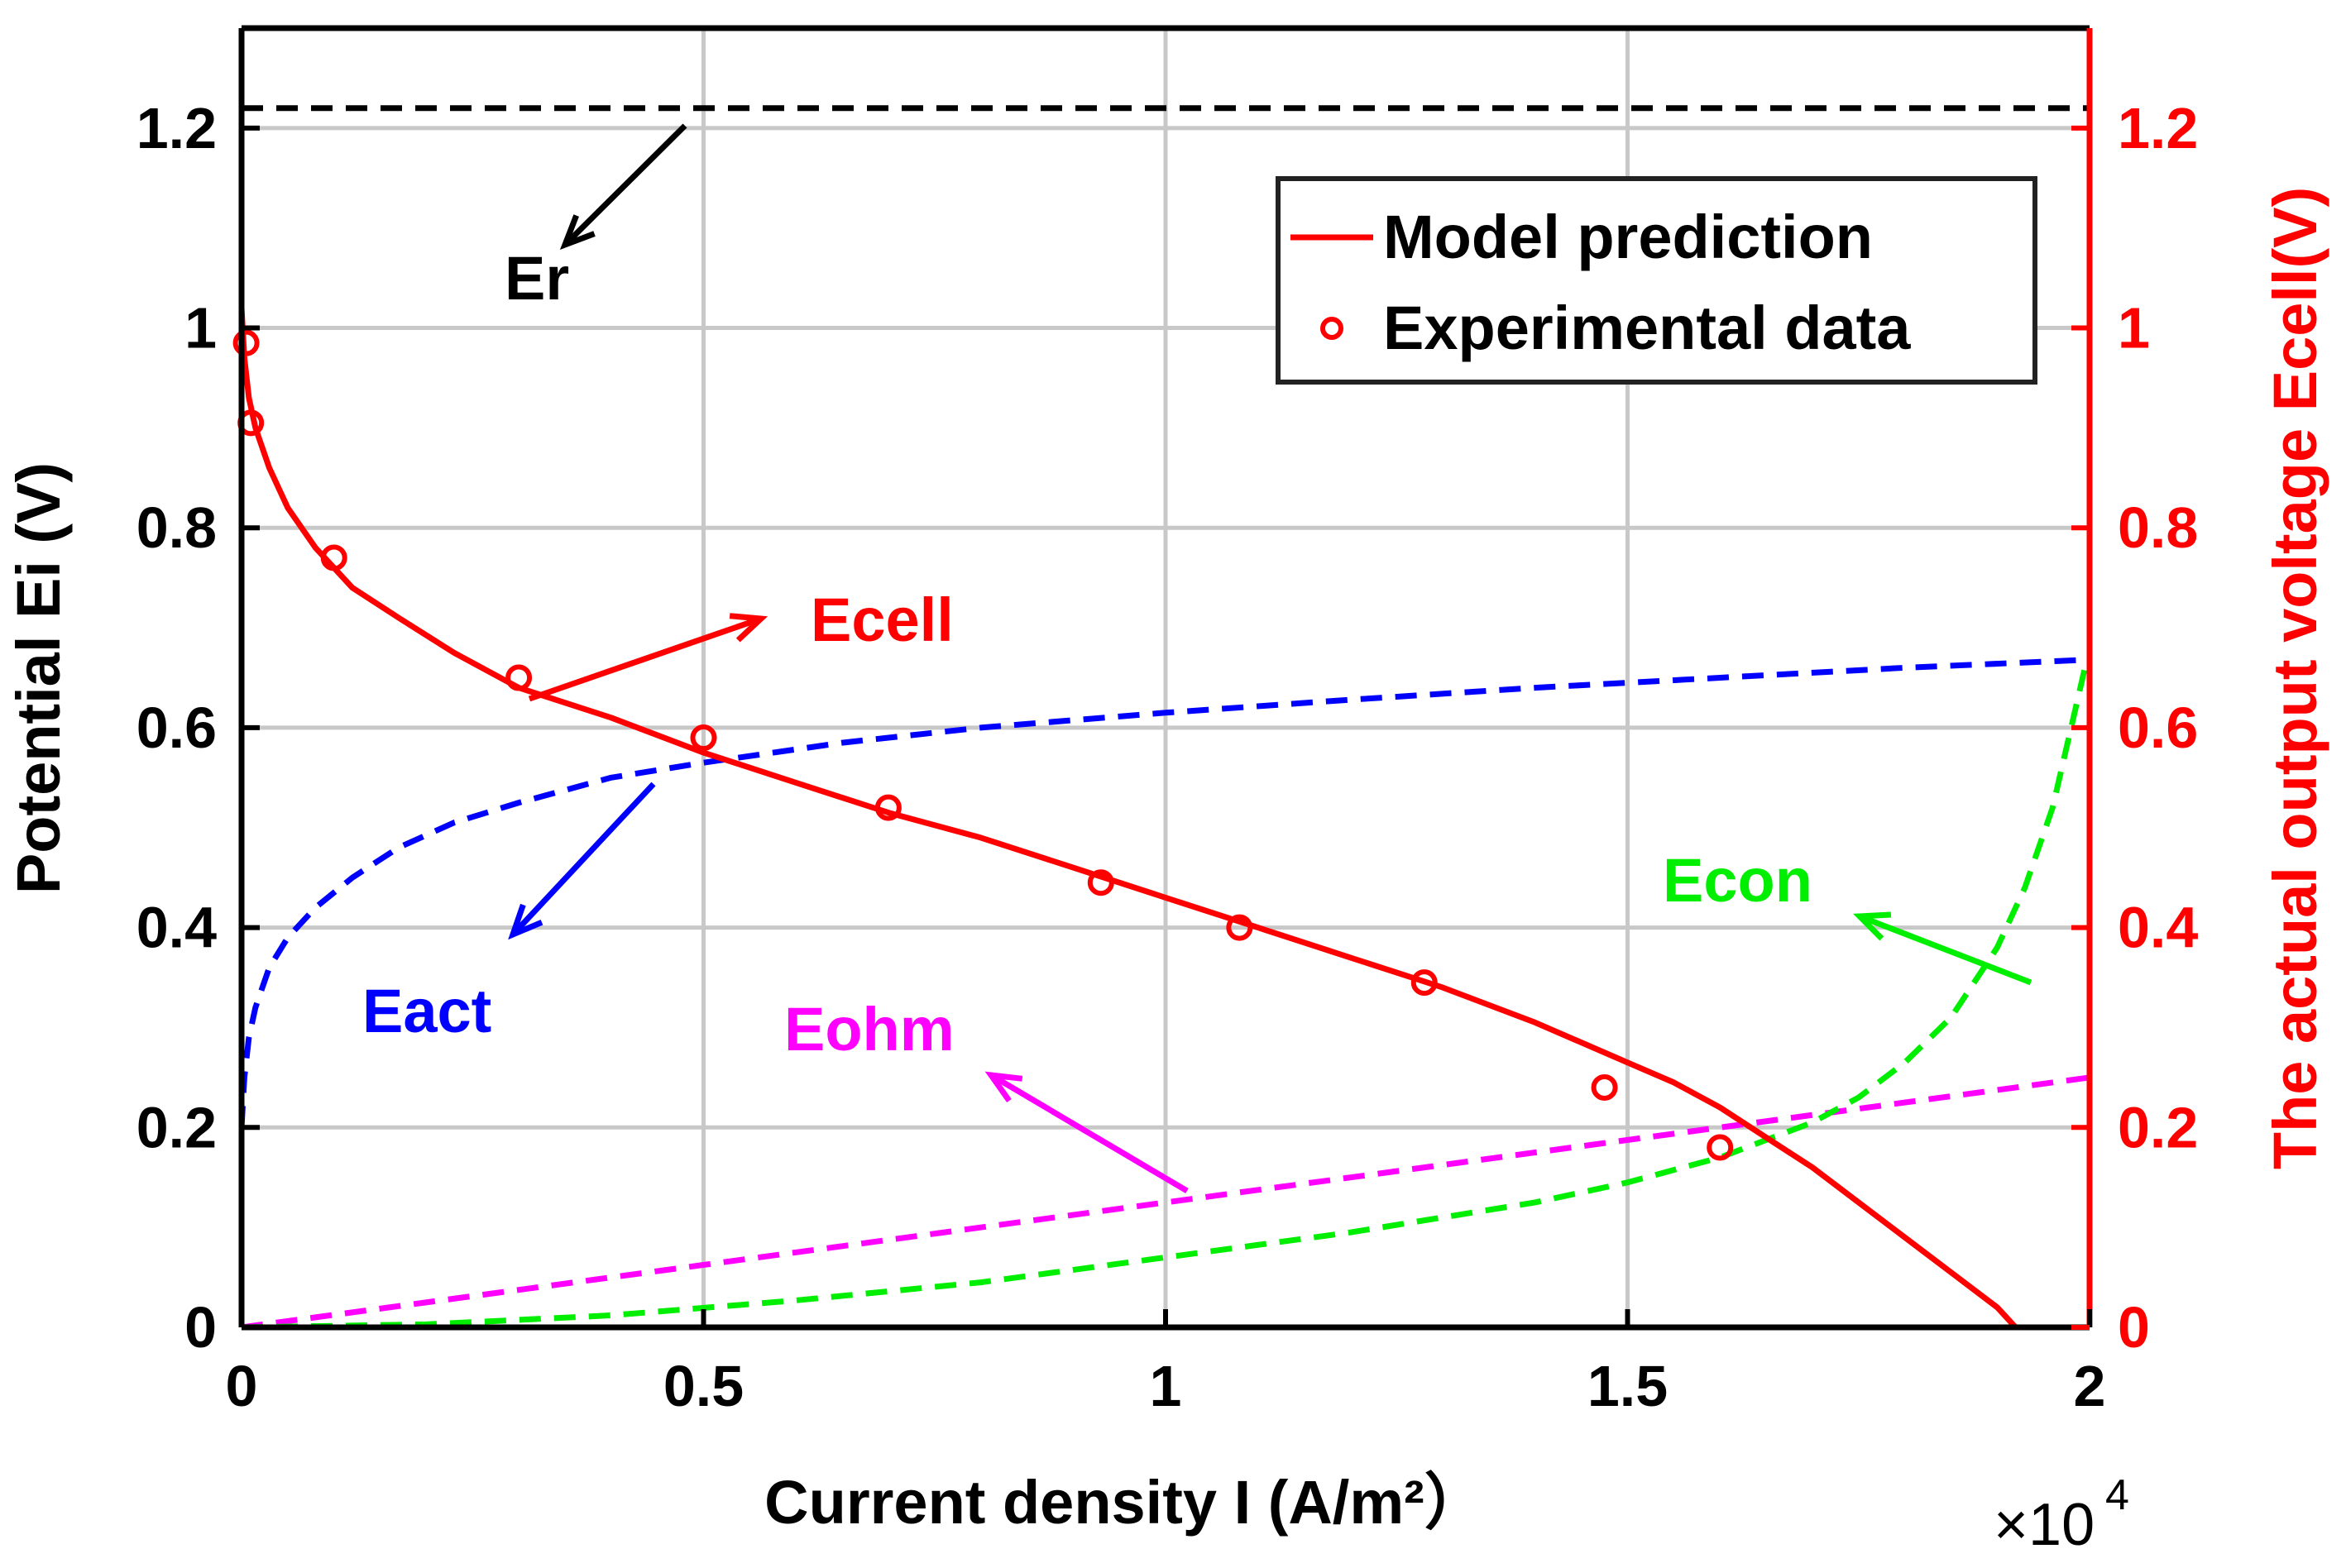 This screenshot has width=2346, height=1568. I want to click on right-y-axis-label: The actual output voltage Ecell(V), so click(2295, 678).